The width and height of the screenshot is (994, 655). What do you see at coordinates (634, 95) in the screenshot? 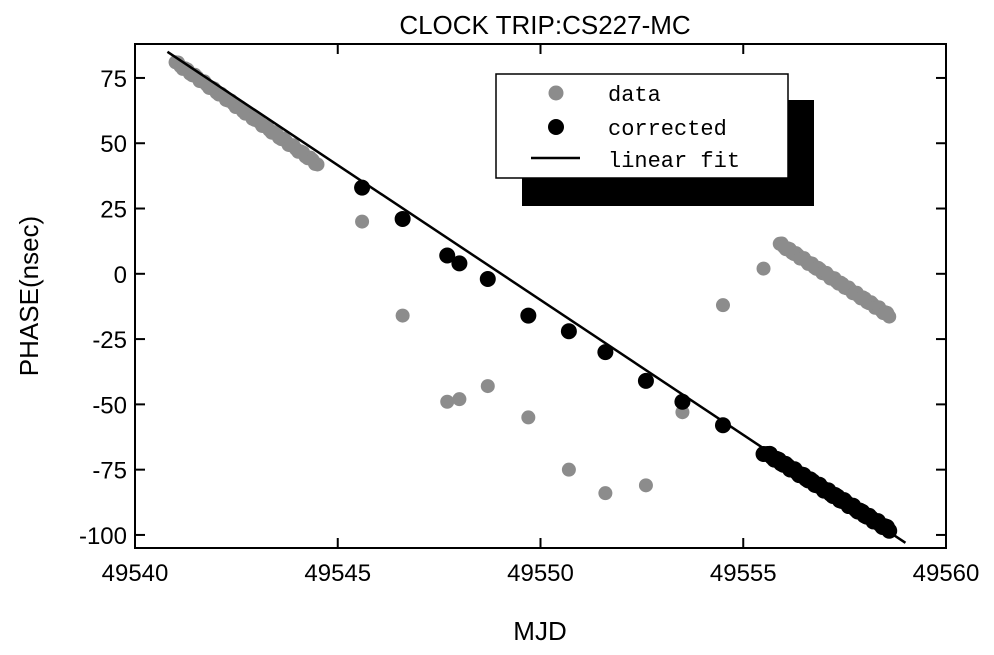
I see `legend-label-data: data` at bounding box center [634, 95].